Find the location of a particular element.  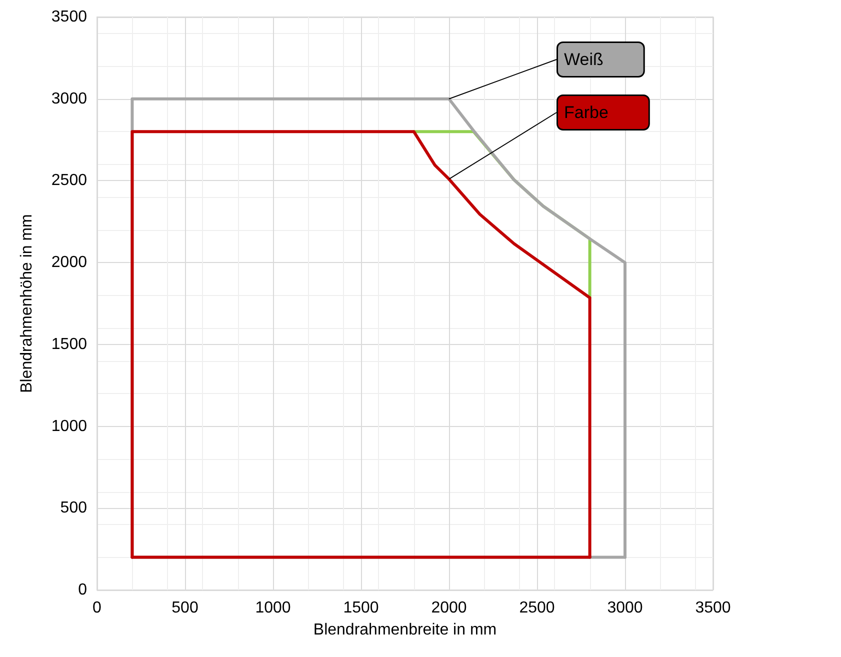

x-tick-label: 500 is located at coordinates (185, 608).